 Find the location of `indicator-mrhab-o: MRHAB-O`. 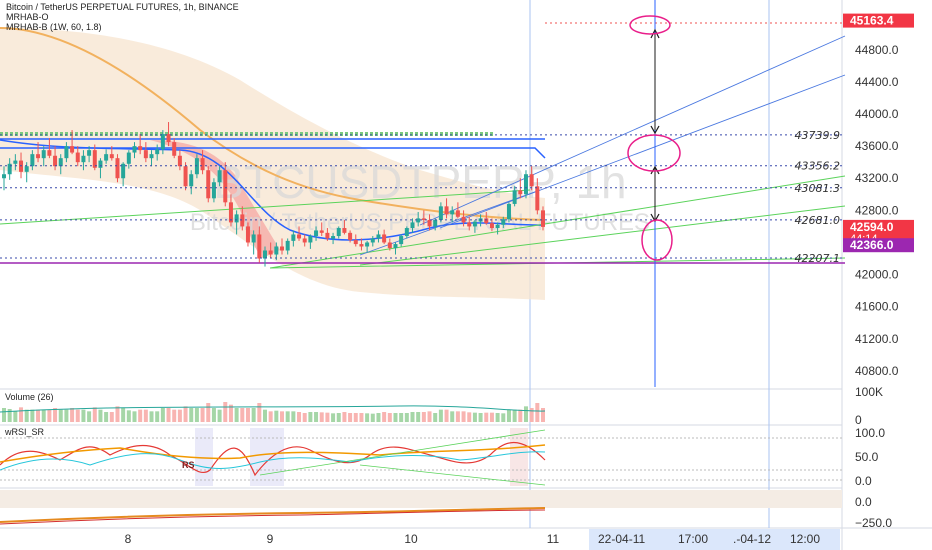

indicator-mrhab-o: MRHAB-O is located at coordinates (27, 17).